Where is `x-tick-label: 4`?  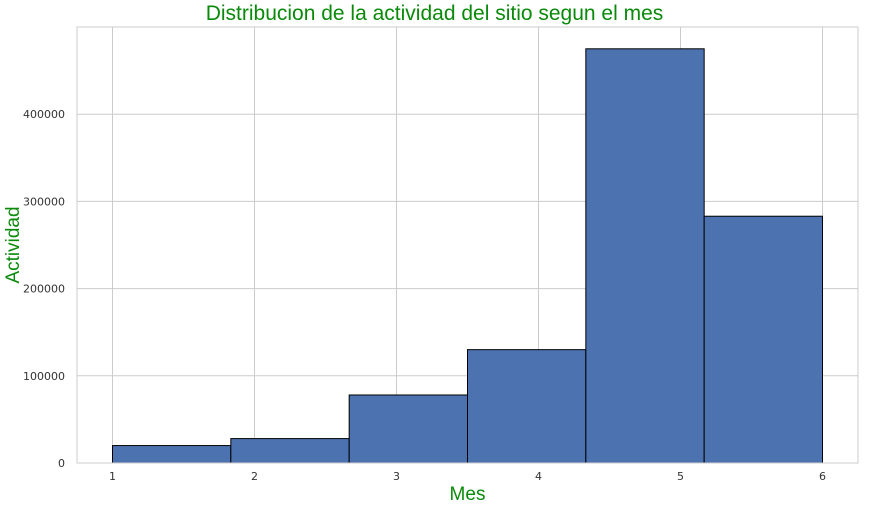 x-tick-label: 4 is located at coordinates (538, 476).